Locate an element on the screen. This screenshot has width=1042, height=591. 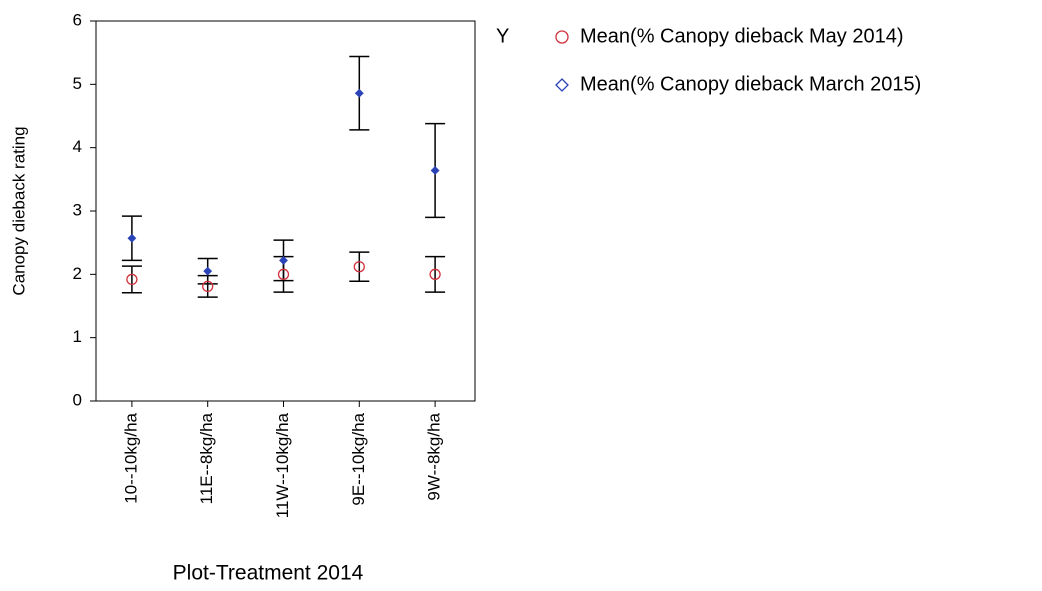
x-tick-label: 11E--8kg/ha is located at coordinates (206, 458).